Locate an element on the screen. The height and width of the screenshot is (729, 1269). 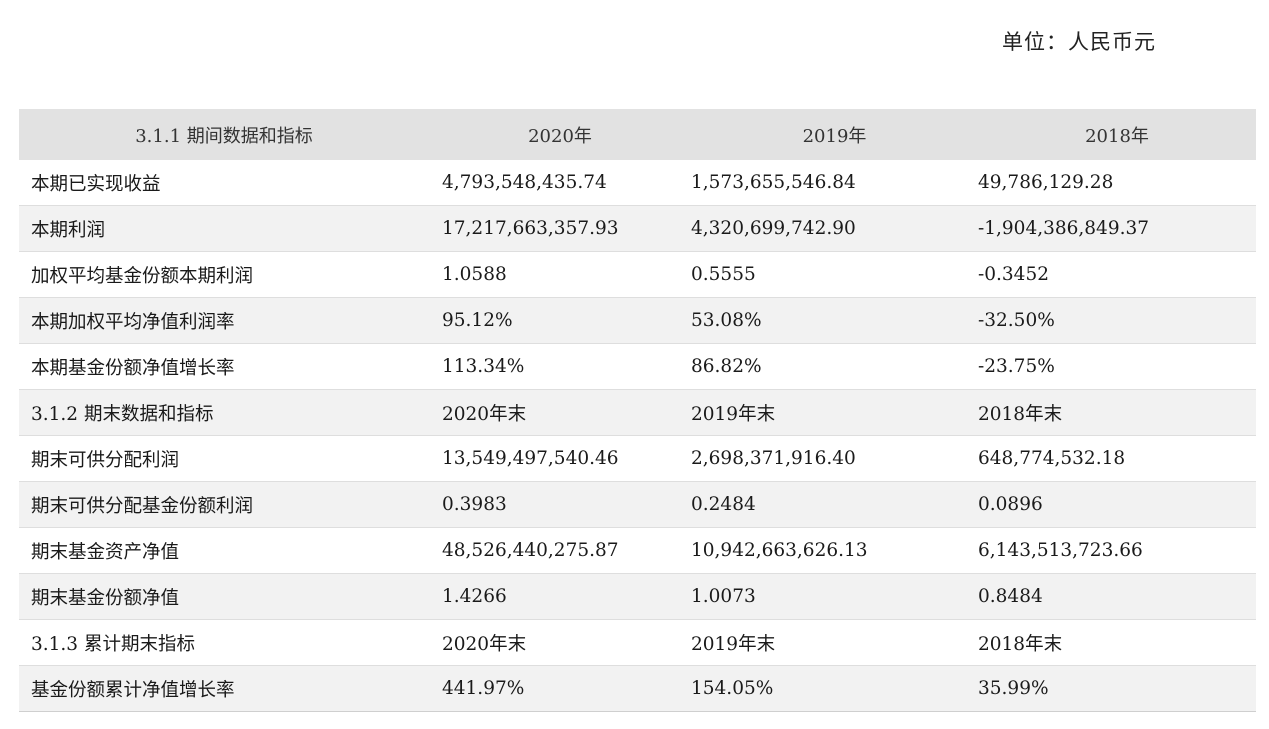
table-row: 3.1.2 期末数据和指标 2020年末 2019年末 2018年末 is located at coordinates (637, 412).